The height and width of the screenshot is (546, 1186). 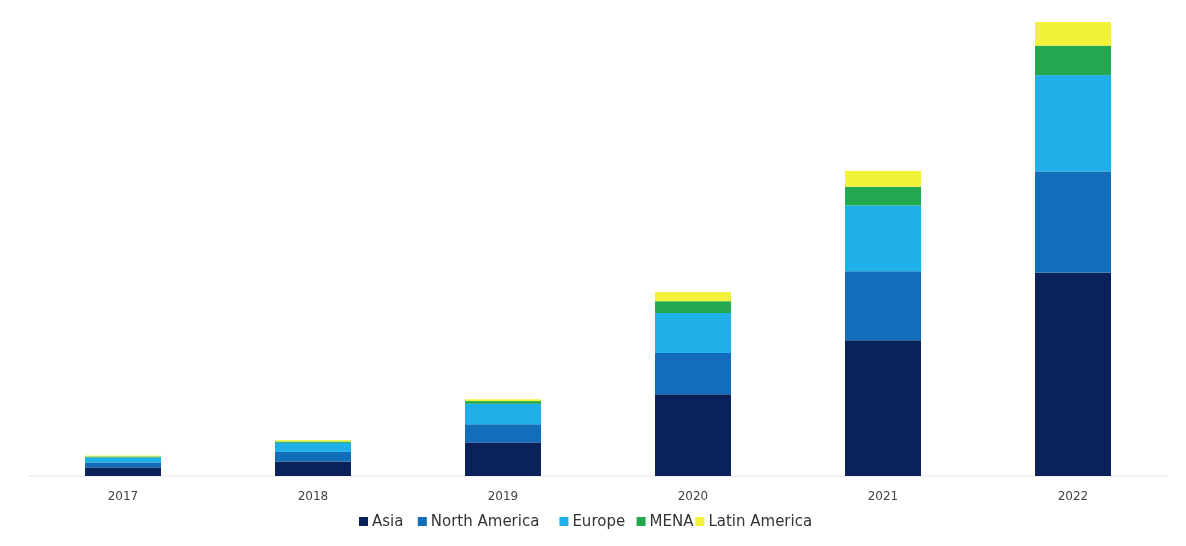 What do you see at coordinates (672, 521) in the screenshot?
I see `legend-label: MENA` at bounding box center [672, 521].